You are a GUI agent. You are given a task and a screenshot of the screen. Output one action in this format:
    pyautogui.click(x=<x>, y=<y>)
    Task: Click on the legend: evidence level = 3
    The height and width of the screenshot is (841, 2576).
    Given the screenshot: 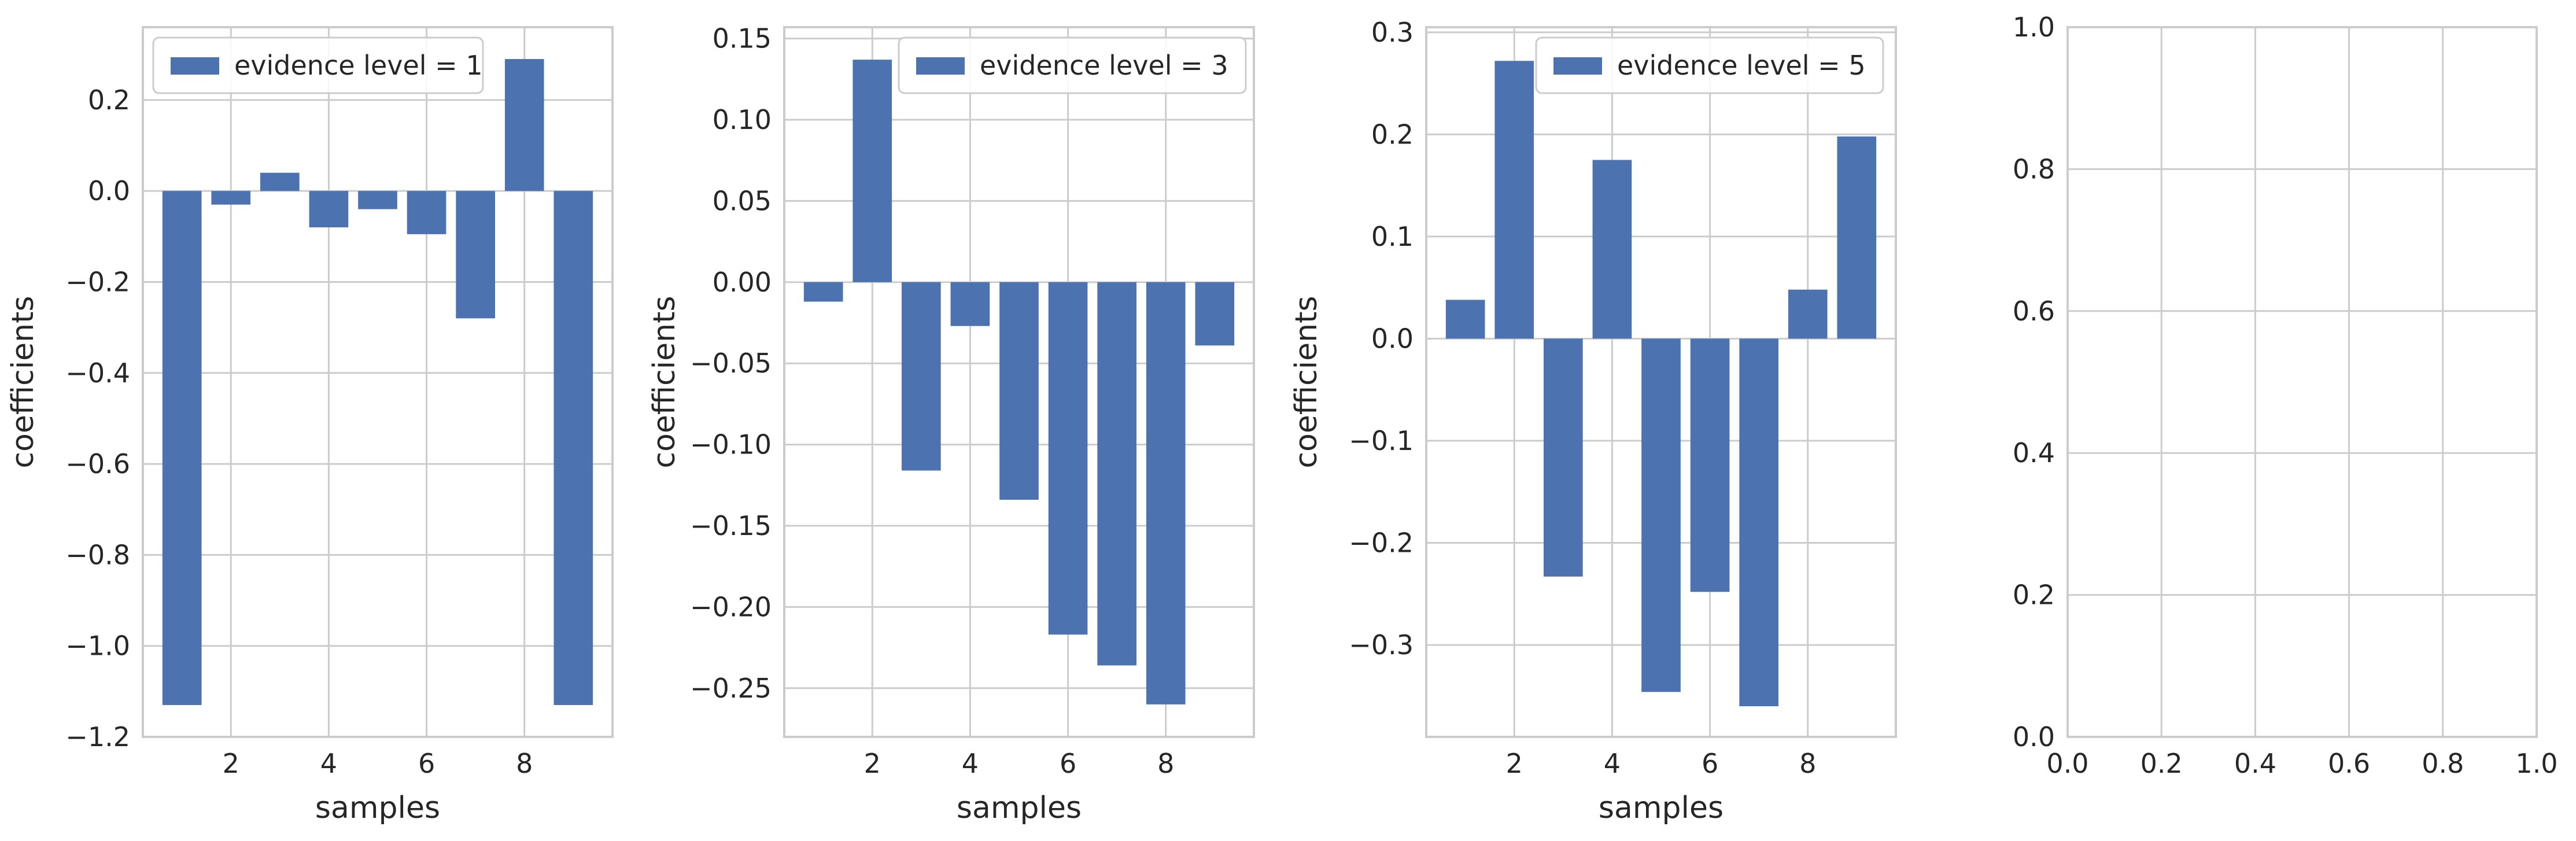 What is the action you would take?
    pyautogui.click(x=1072, y=65)
    